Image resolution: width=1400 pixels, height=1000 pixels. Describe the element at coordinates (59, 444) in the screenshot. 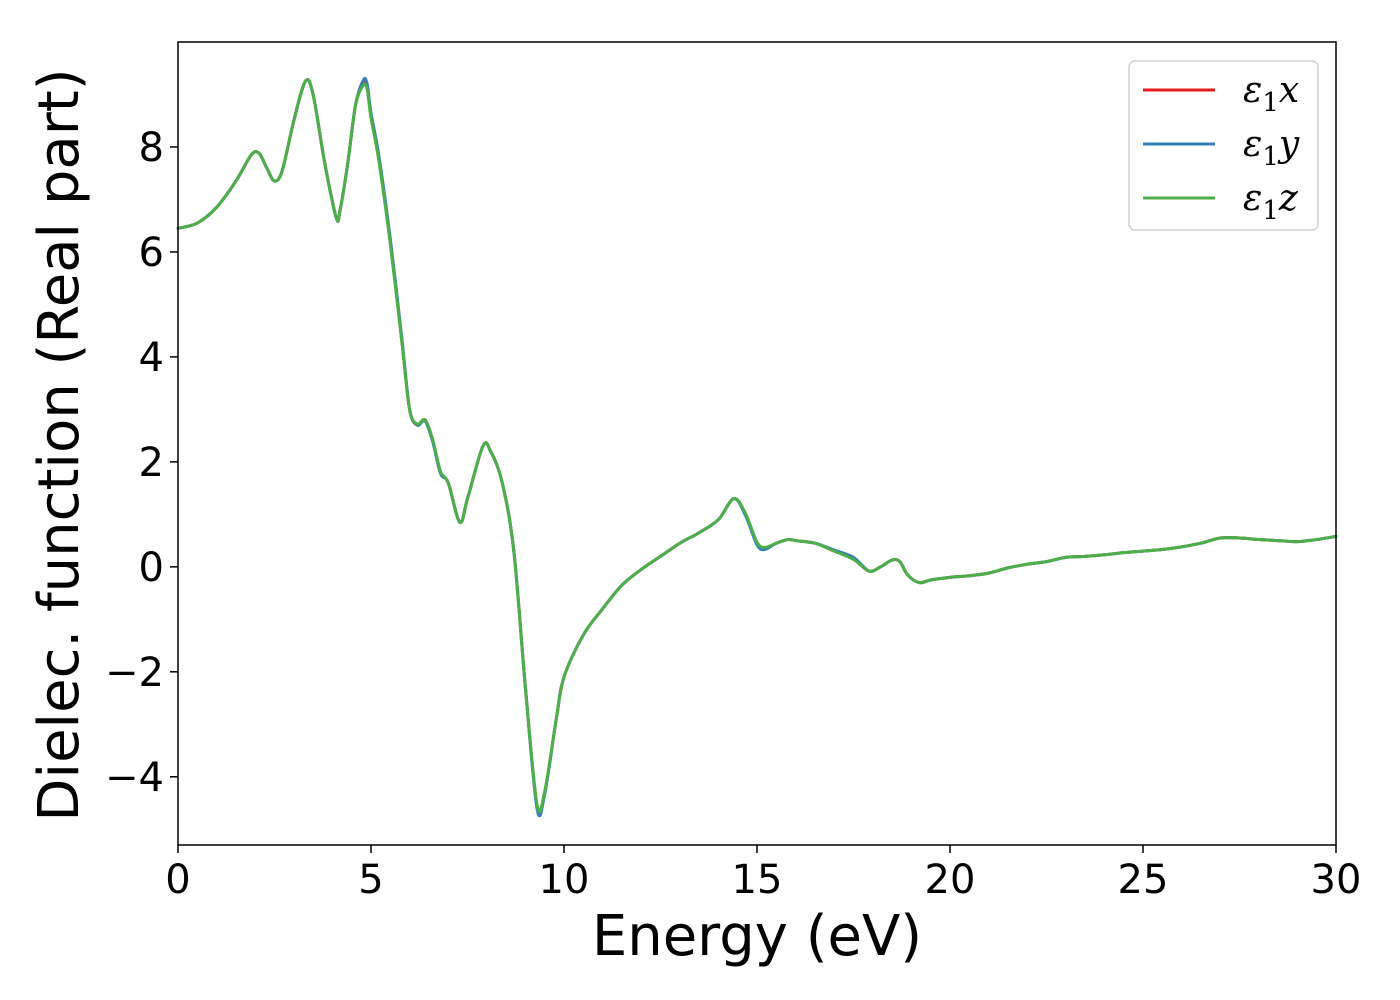

I see `y-axis-title: Dielec. function (Real part)` at that location.